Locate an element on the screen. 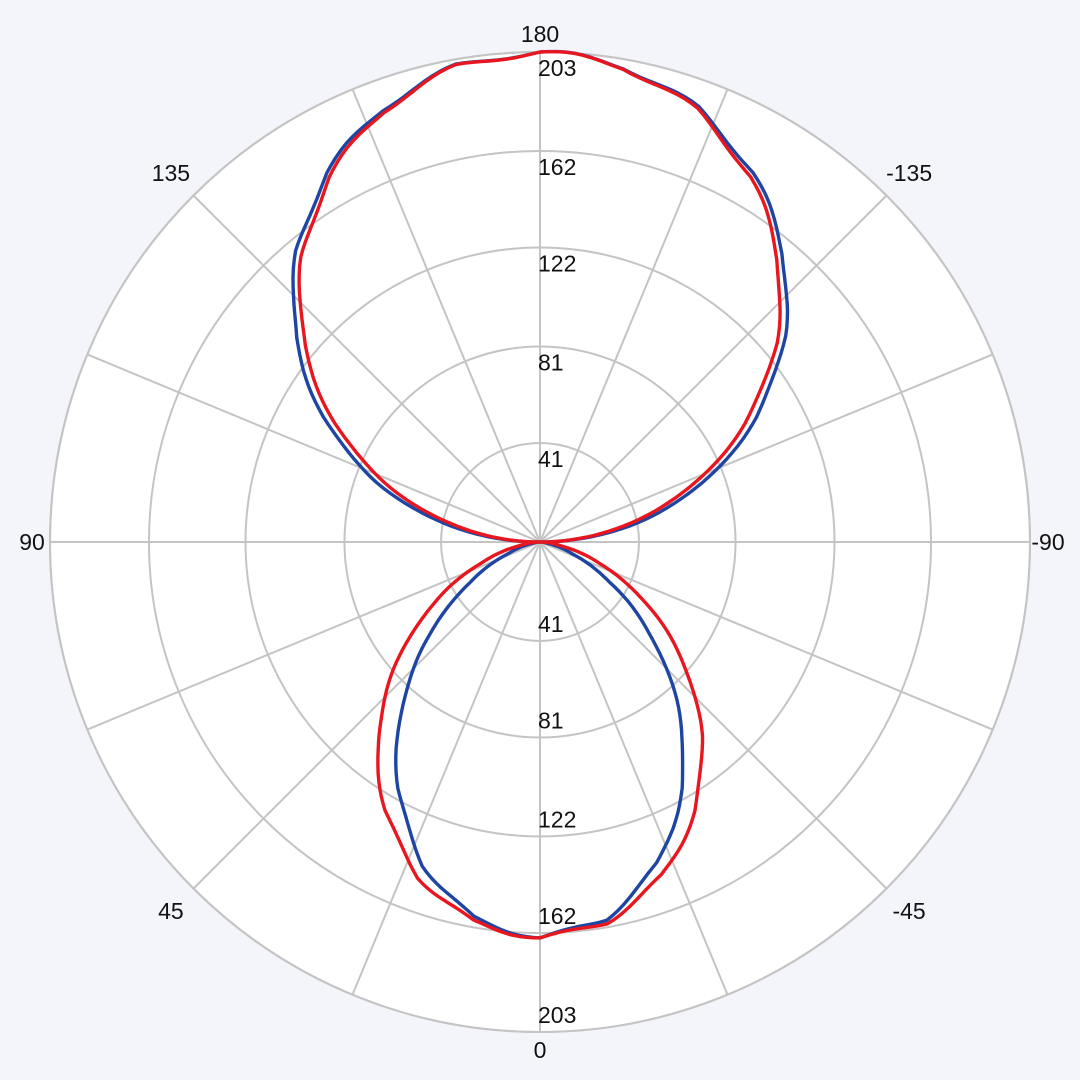  angle-label: 45 is located at coordinates (171, 911).